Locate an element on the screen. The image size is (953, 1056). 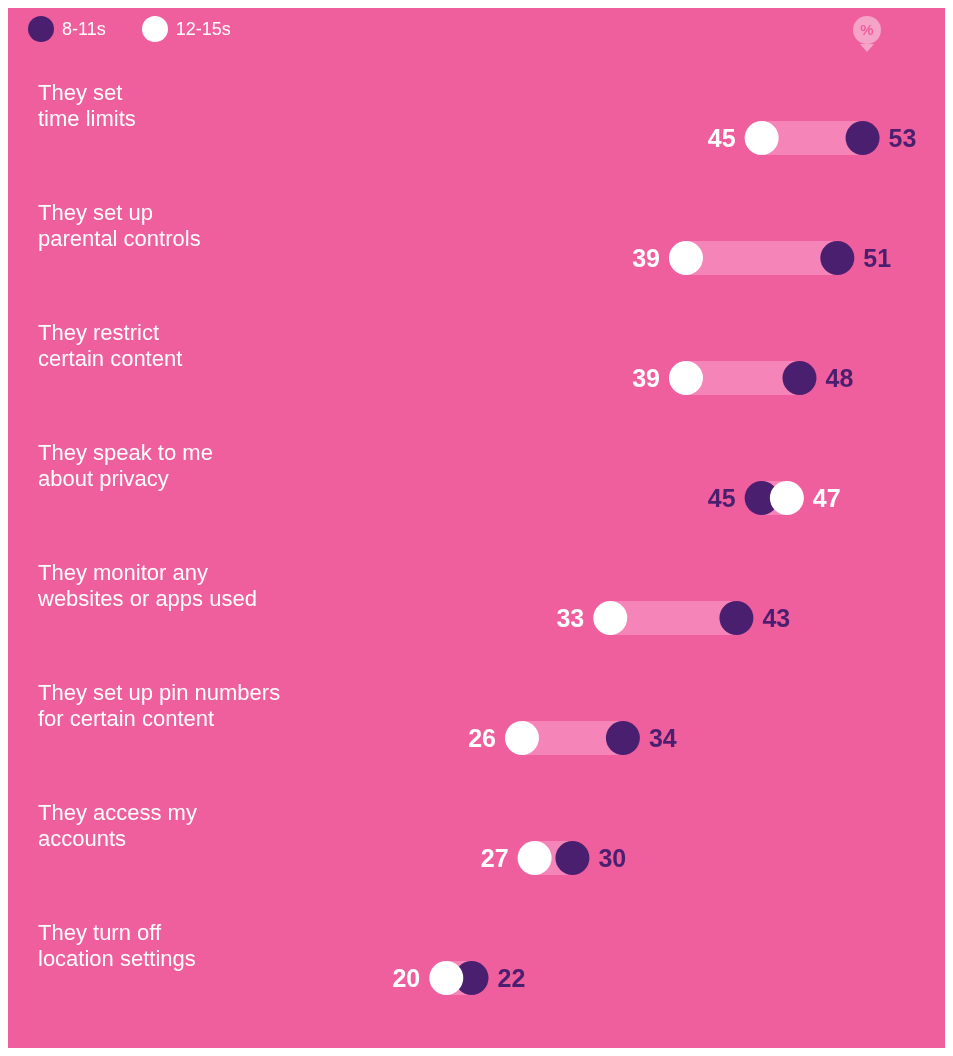
legend-label: 8-11s is located at coordinates (84, 29).